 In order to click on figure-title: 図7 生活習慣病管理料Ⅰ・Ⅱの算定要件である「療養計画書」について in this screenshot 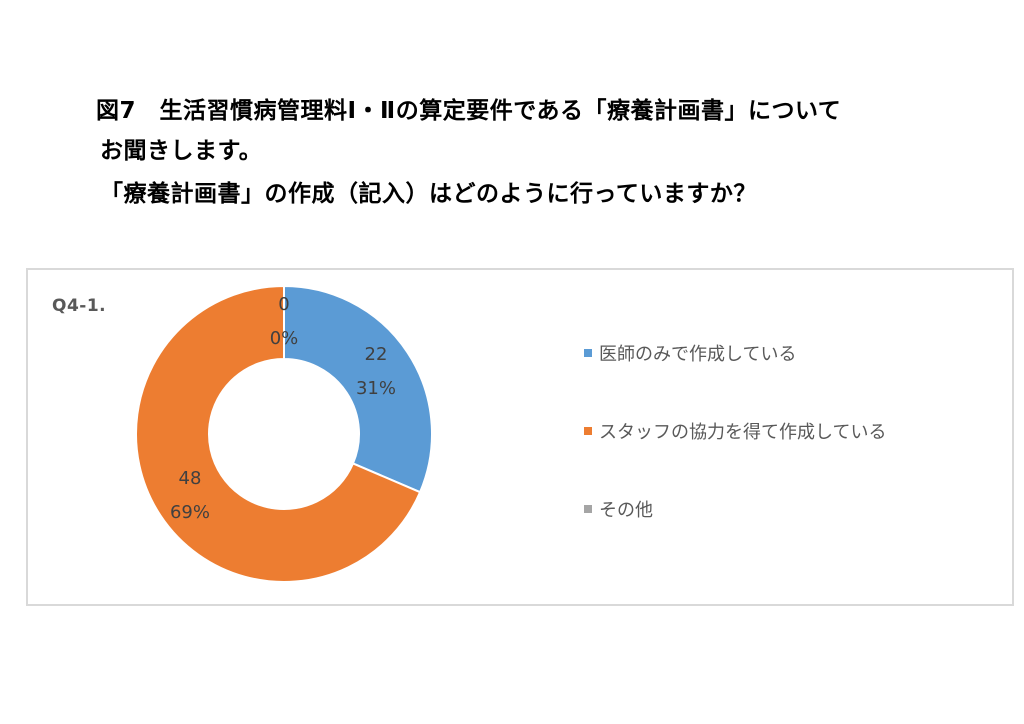, I will do `click(469, 111)`.